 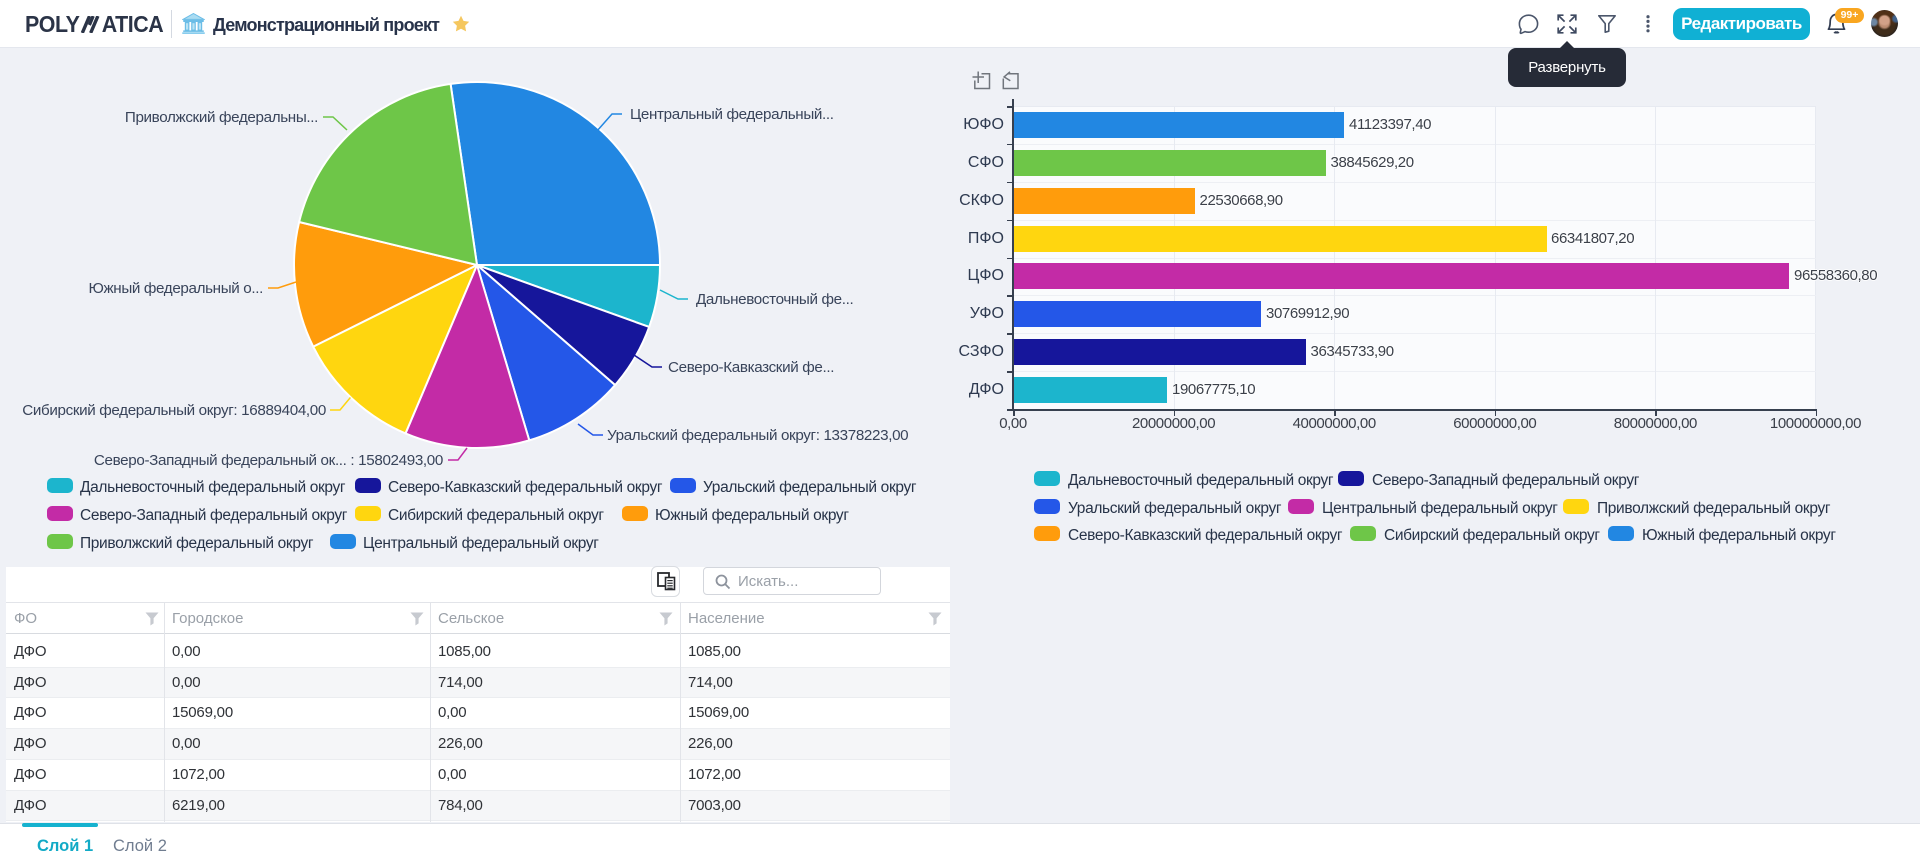 I want to click on svg-text:Сибирский федеральный округ: 1: Сибирский федеральный округ: 16889404,00, so click(x=174, y=410).